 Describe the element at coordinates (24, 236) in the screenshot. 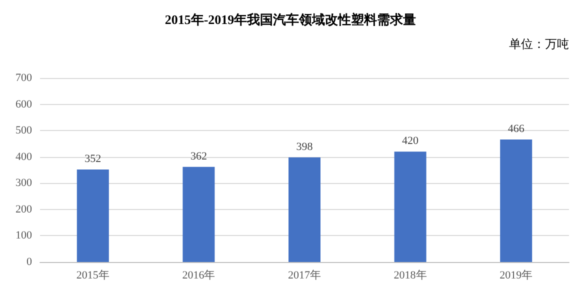

I see `y-tick-label: 100` at that location.